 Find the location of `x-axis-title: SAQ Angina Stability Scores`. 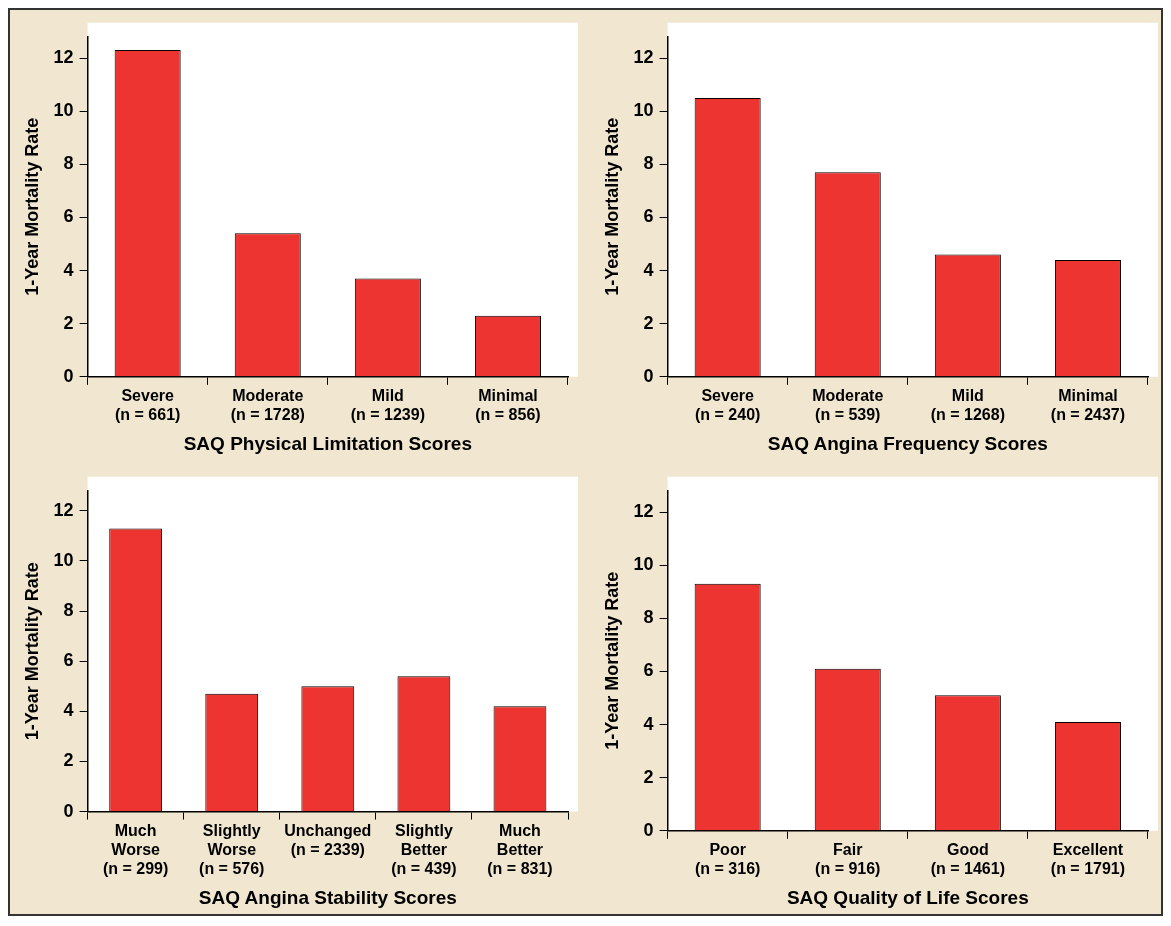

x-axis-title: SAQ Angina Stability Scores is located at coordinates (327, 897).